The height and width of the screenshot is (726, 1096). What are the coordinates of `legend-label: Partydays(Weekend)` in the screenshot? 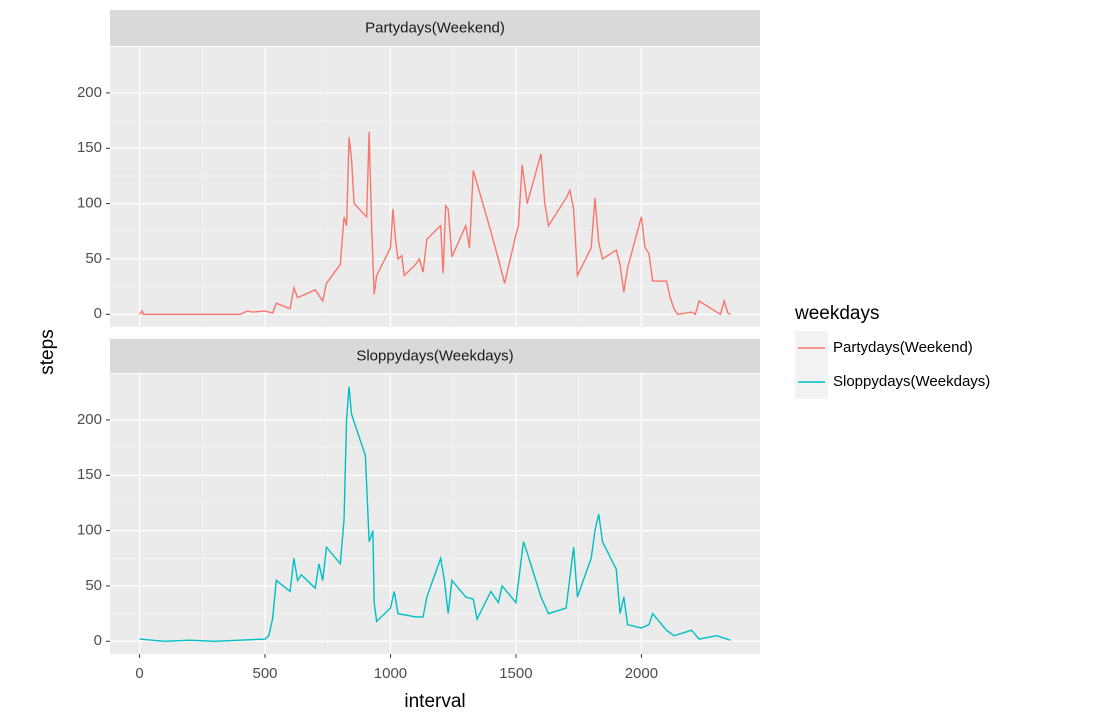 It's located at (903, 347).